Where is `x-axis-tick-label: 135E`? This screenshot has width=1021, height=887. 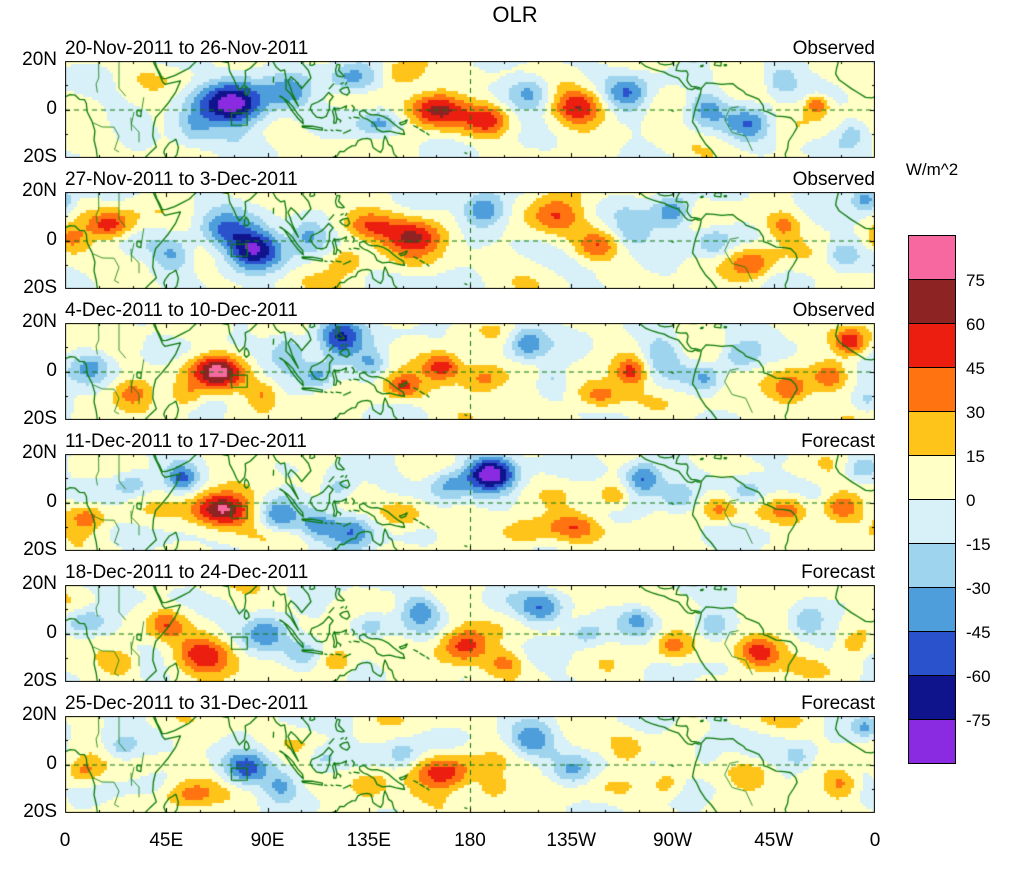
x-axis-tick-label: 135E is located at coordinates (368, 840).